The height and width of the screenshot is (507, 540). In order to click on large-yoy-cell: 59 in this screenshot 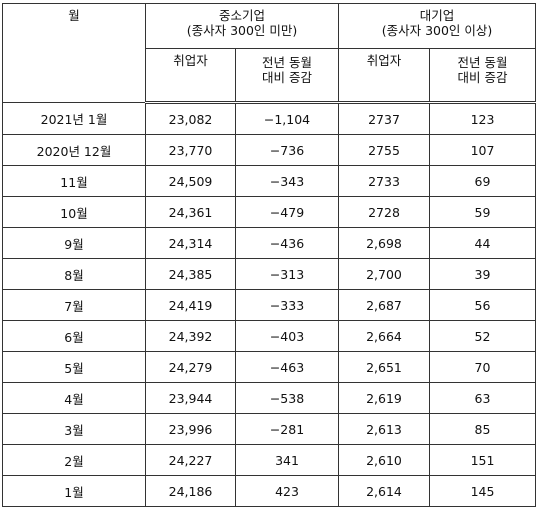, I will do `click(482, 212)`.